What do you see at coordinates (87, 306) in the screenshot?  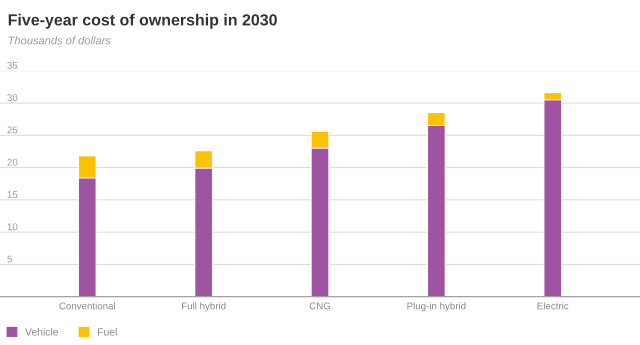 I see `x-tick-label: Conventional` at bounding box center [87, 306].